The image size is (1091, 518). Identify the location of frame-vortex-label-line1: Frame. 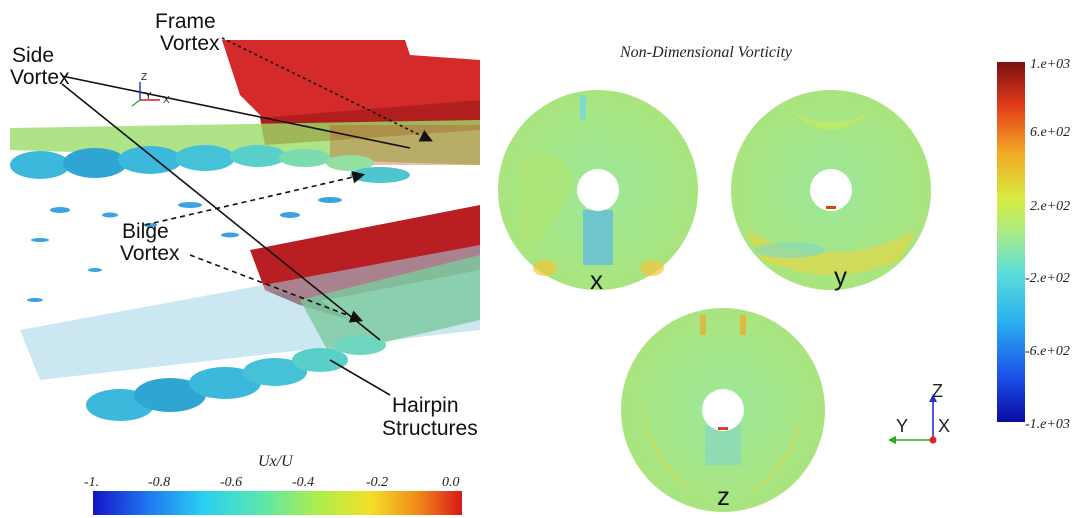
(185, 21).